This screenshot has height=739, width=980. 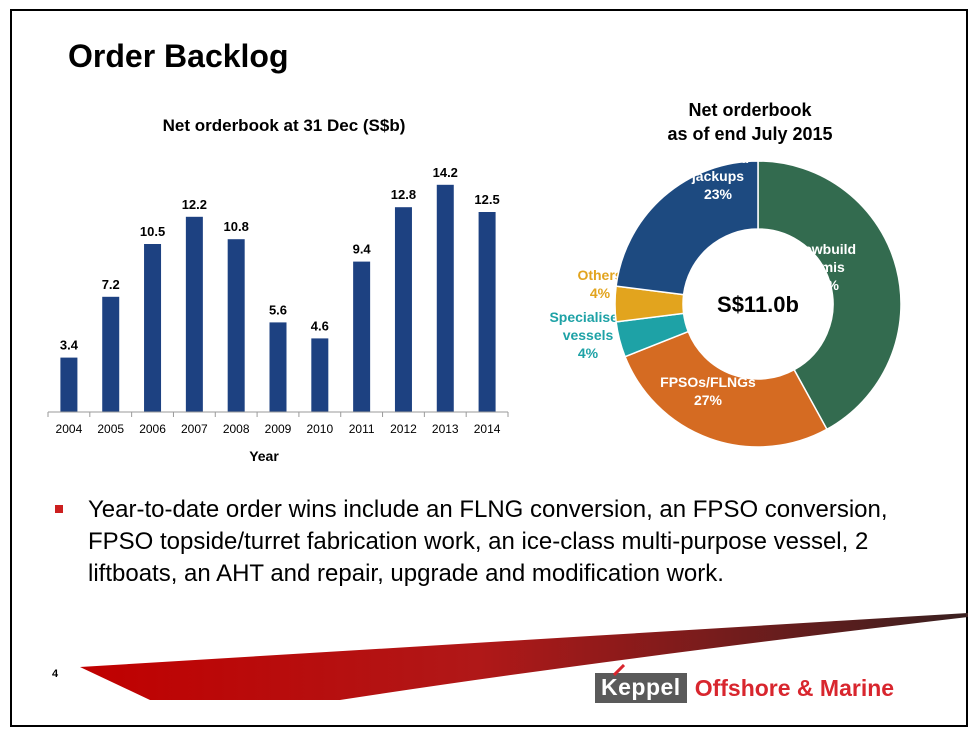 What do you see at coordinates (152, 429) in the screenshot?
I see `x-tick-label: 2006` at bounding box center [152, 429].